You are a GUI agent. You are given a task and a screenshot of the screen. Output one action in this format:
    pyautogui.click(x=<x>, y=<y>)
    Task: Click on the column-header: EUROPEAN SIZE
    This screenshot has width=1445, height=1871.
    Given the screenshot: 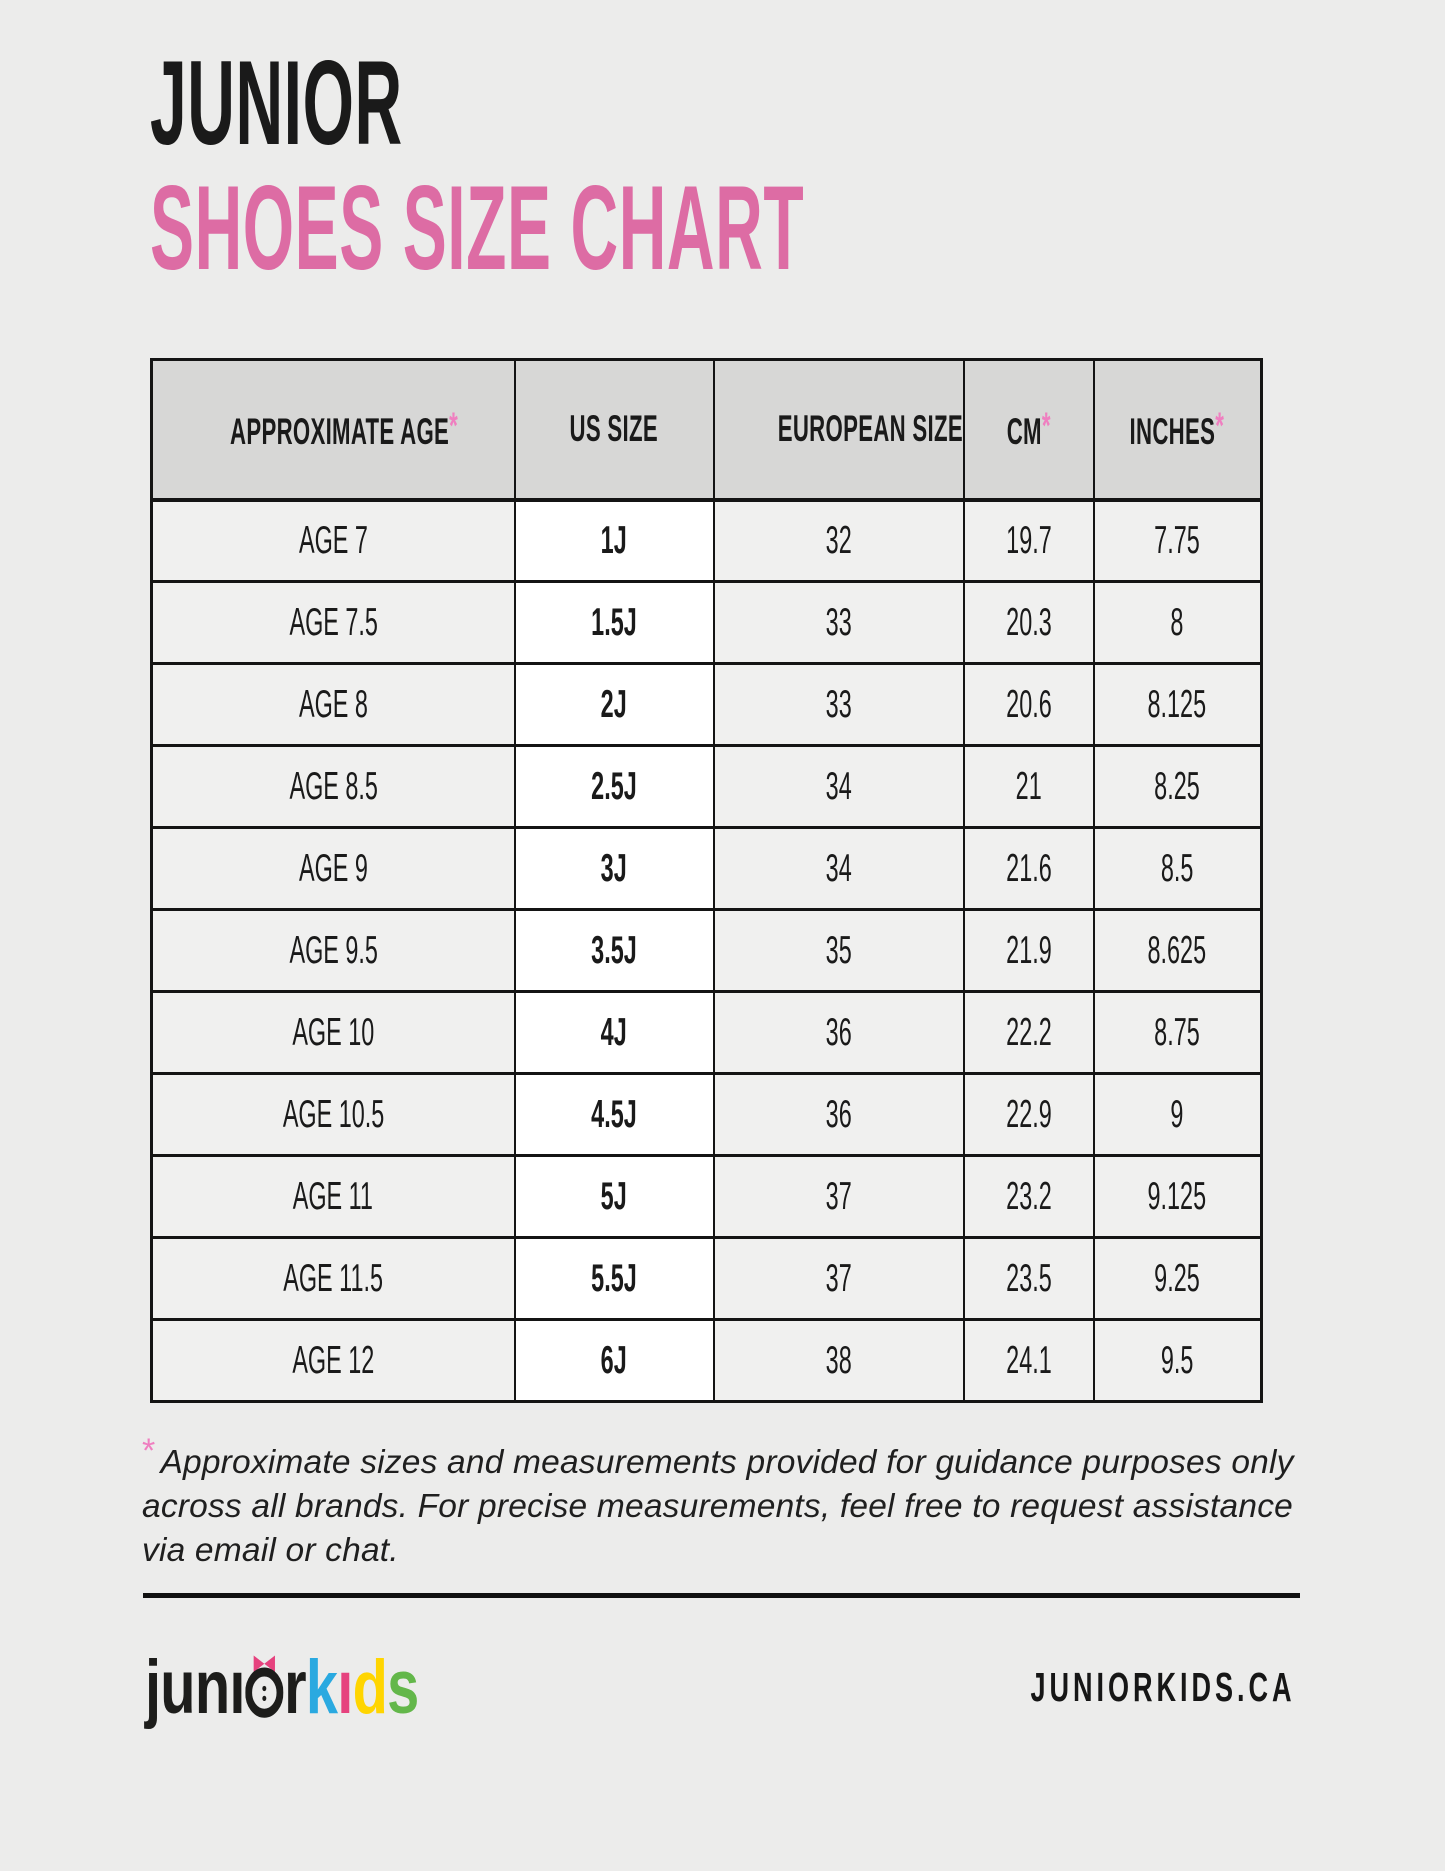 What is the action you would take?
    pyautogui.click(x=838, y=430)
    